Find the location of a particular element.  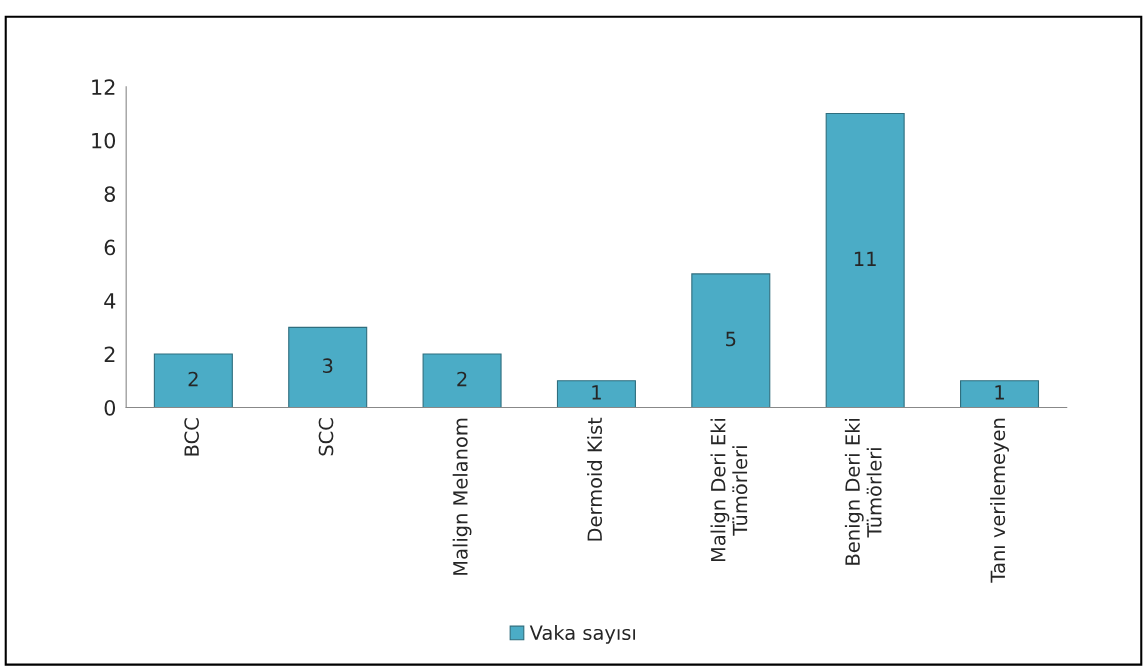

y-tick-label: 10 is located at coordinates (104, 140).